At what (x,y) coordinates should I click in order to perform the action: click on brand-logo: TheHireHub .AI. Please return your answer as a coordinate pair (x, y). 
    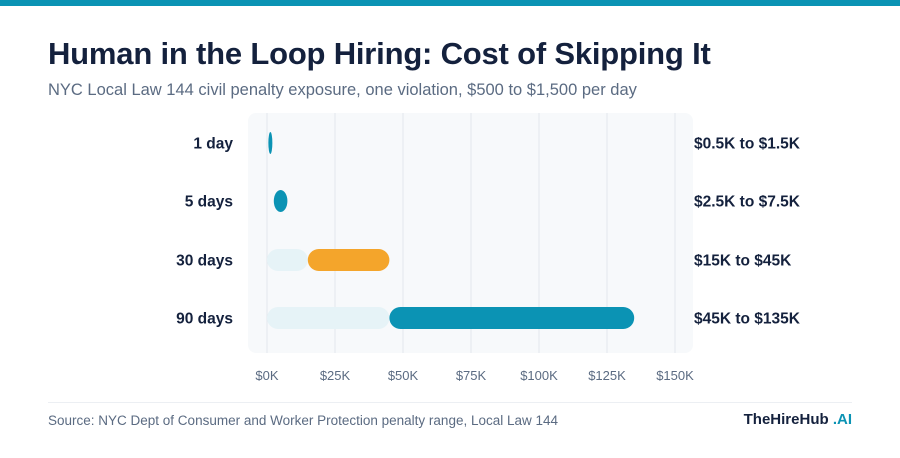
    Looking at the image, I should click on (798, 419).